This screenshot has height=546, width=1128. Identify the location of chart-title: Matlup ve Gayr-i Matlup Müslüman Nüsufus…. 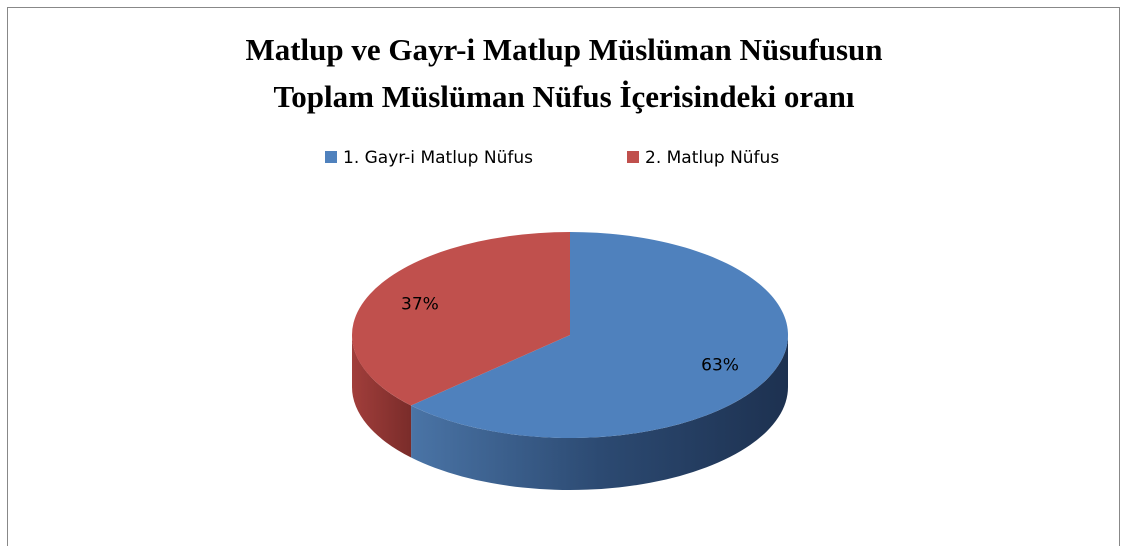
(563, 49).